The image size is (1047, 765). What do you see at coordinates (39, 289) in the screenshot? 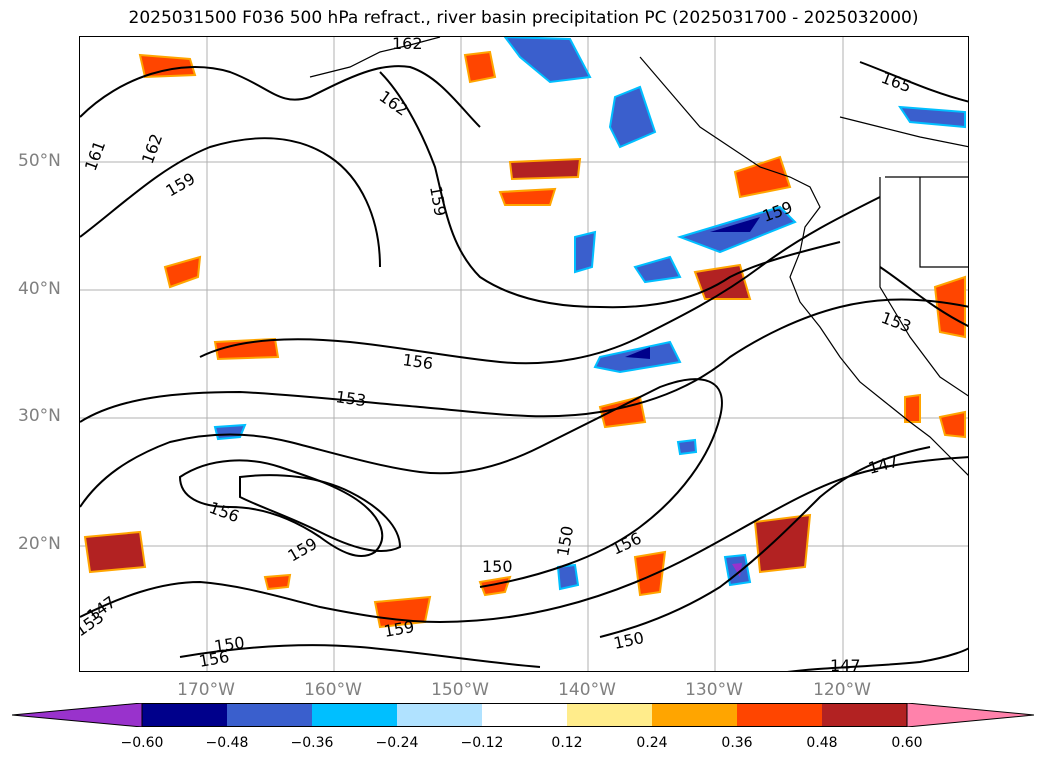
I see `lat-label-40n: 40°N` at bounding box center [39, 289].